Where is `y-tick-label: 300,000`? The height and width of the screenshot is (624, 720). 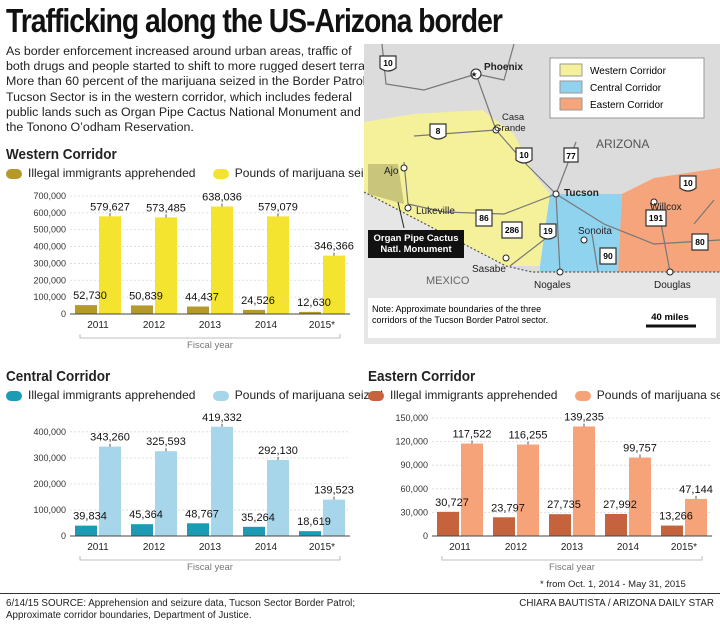 y-tick-label: 300,000 is located at coordinates (49, 458).